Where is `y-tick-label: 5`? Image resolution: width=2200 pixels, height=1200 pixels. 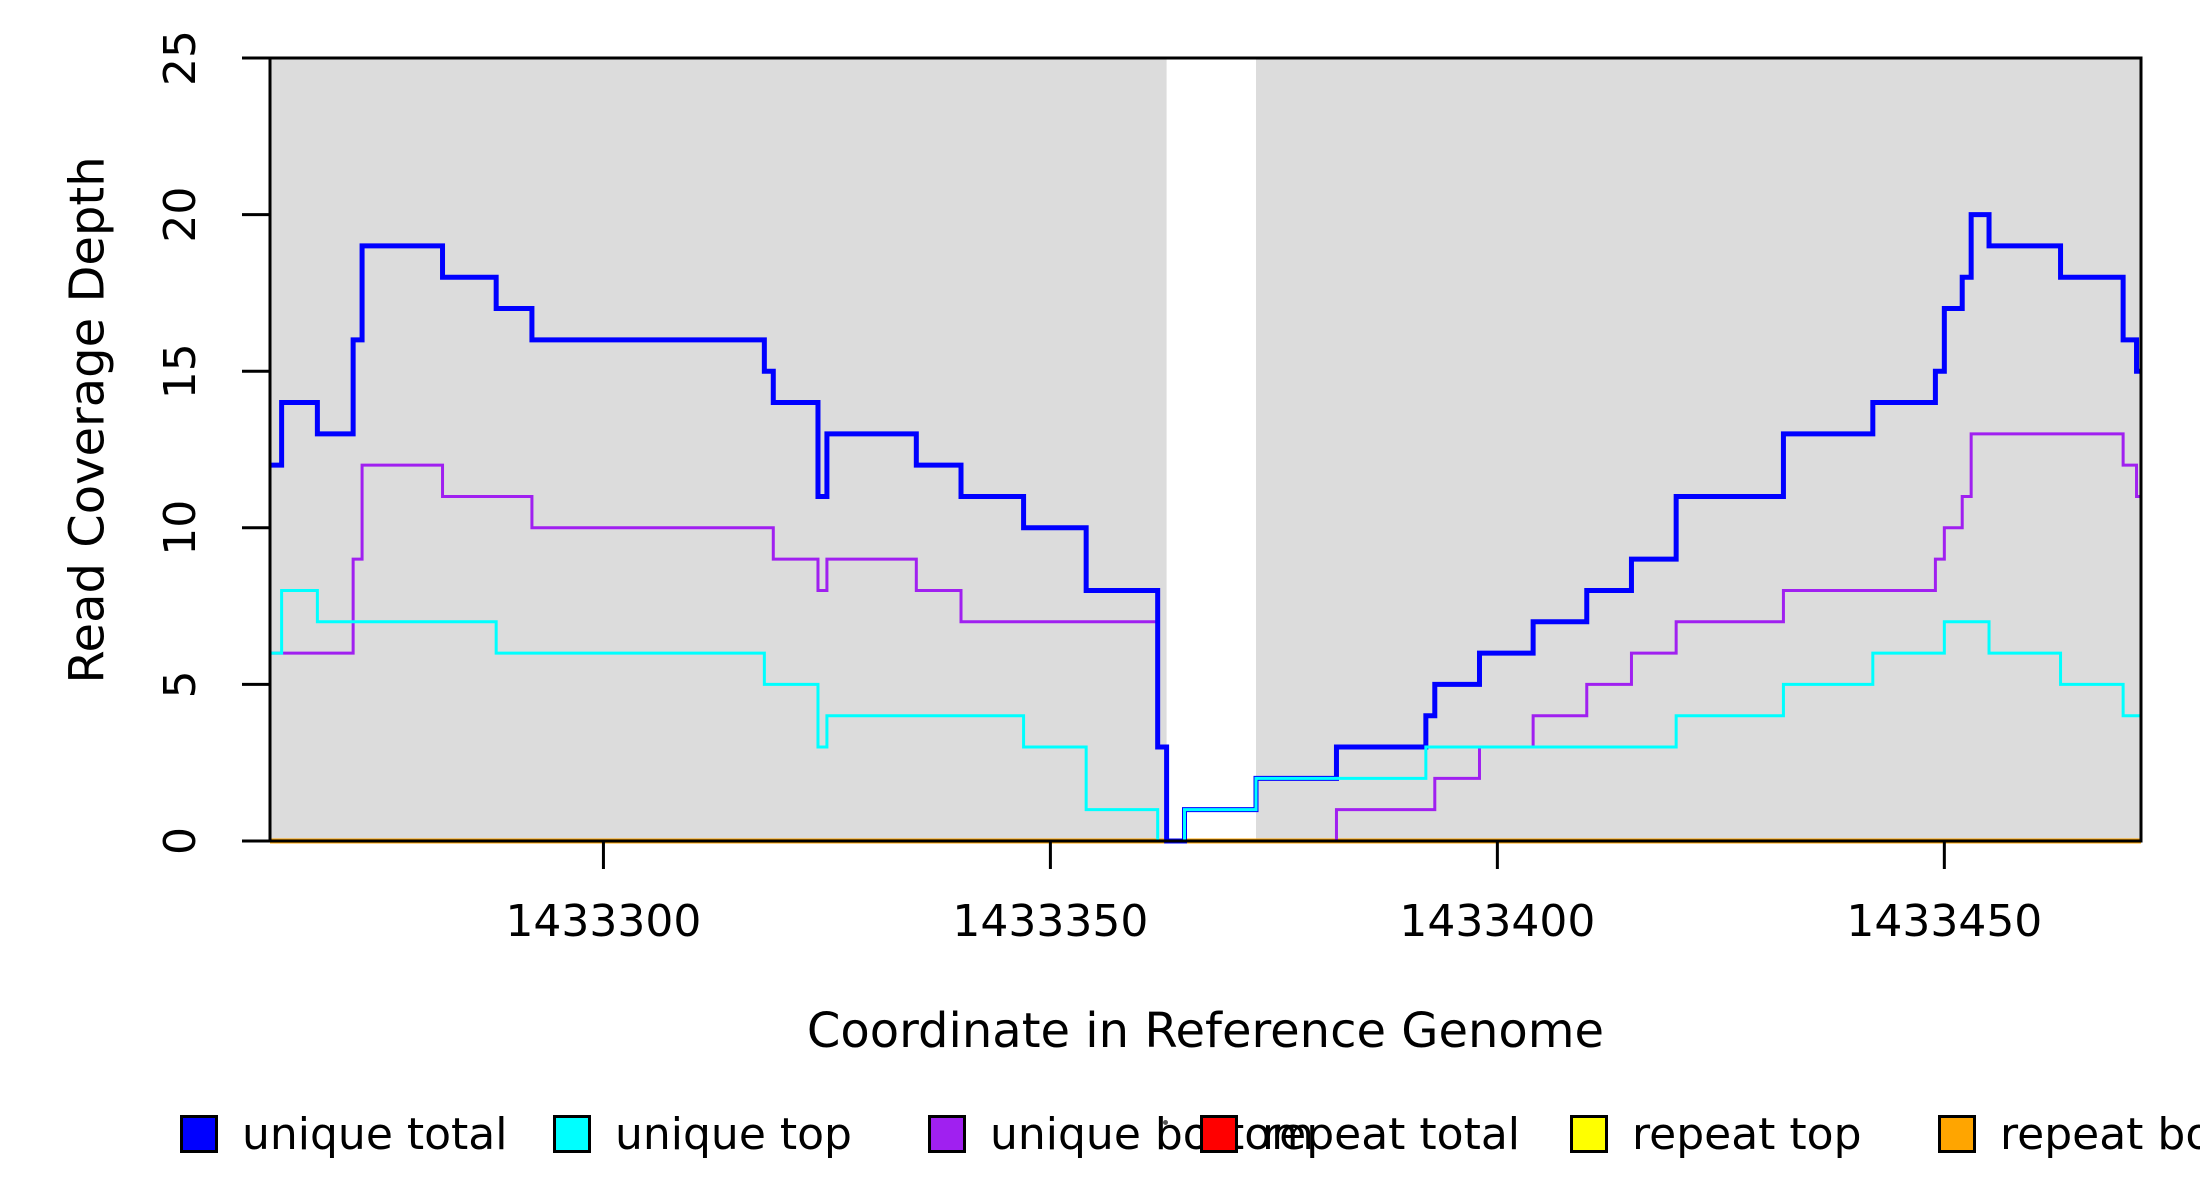
y-tick-label: 5 is located at coordinates (180, 684).